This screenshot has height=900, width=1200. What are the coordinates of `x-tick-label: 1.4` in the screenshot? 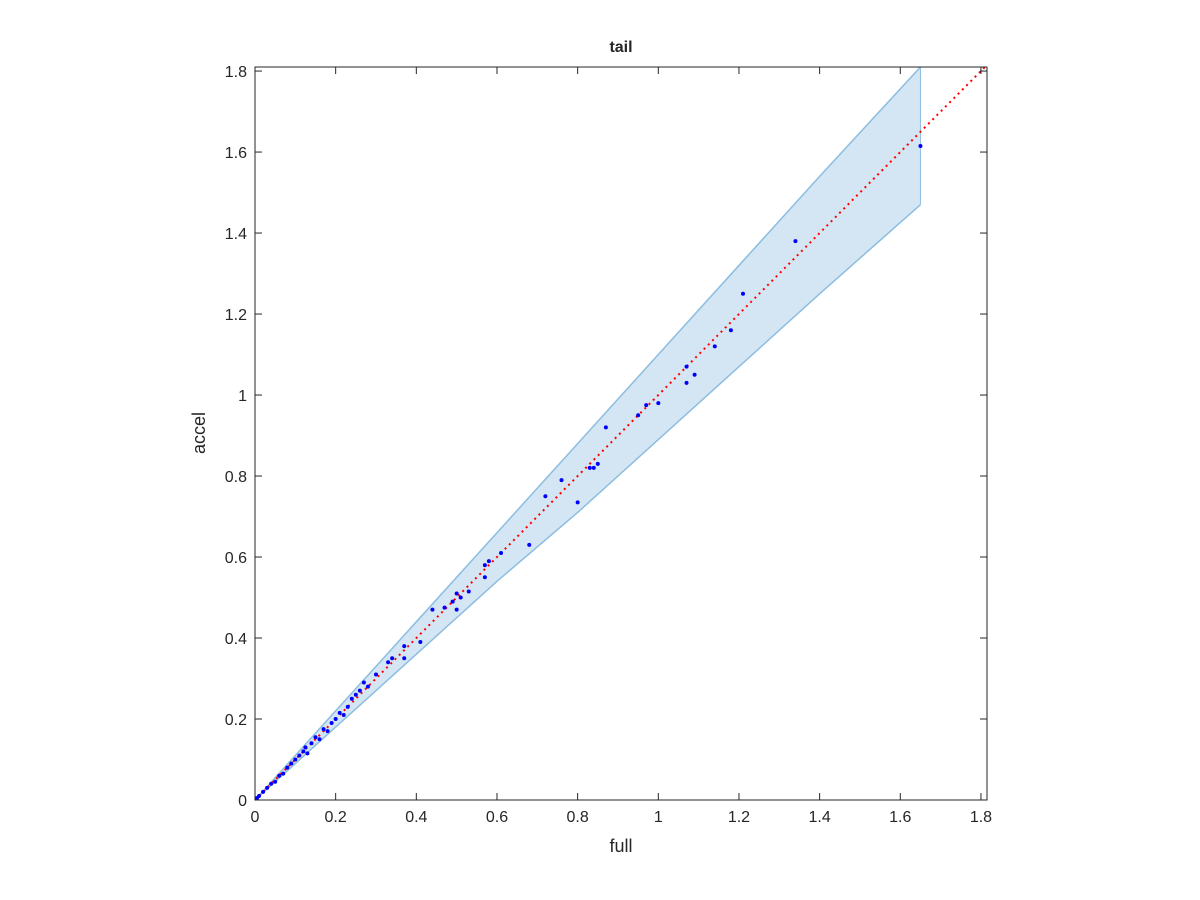 It's located at (820, 817).